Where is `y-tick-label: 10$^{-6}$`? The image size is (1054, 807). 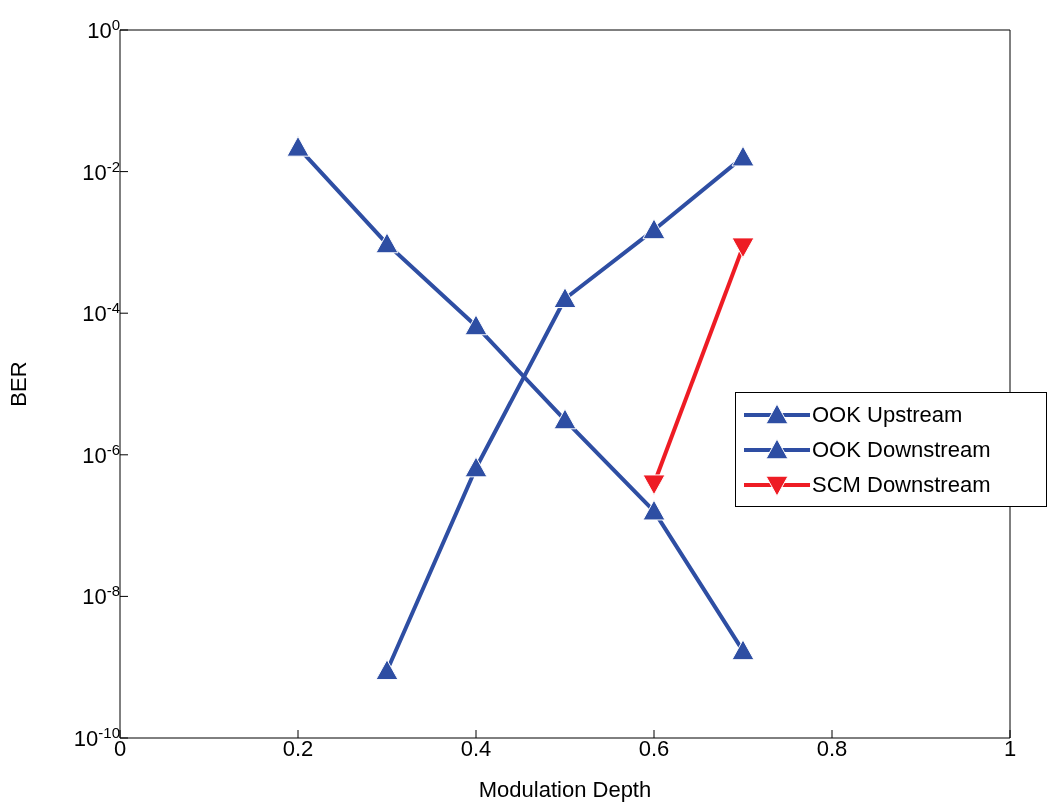 y-tick-label: 10$^{-6}$ is located at coordinates (101, 454).